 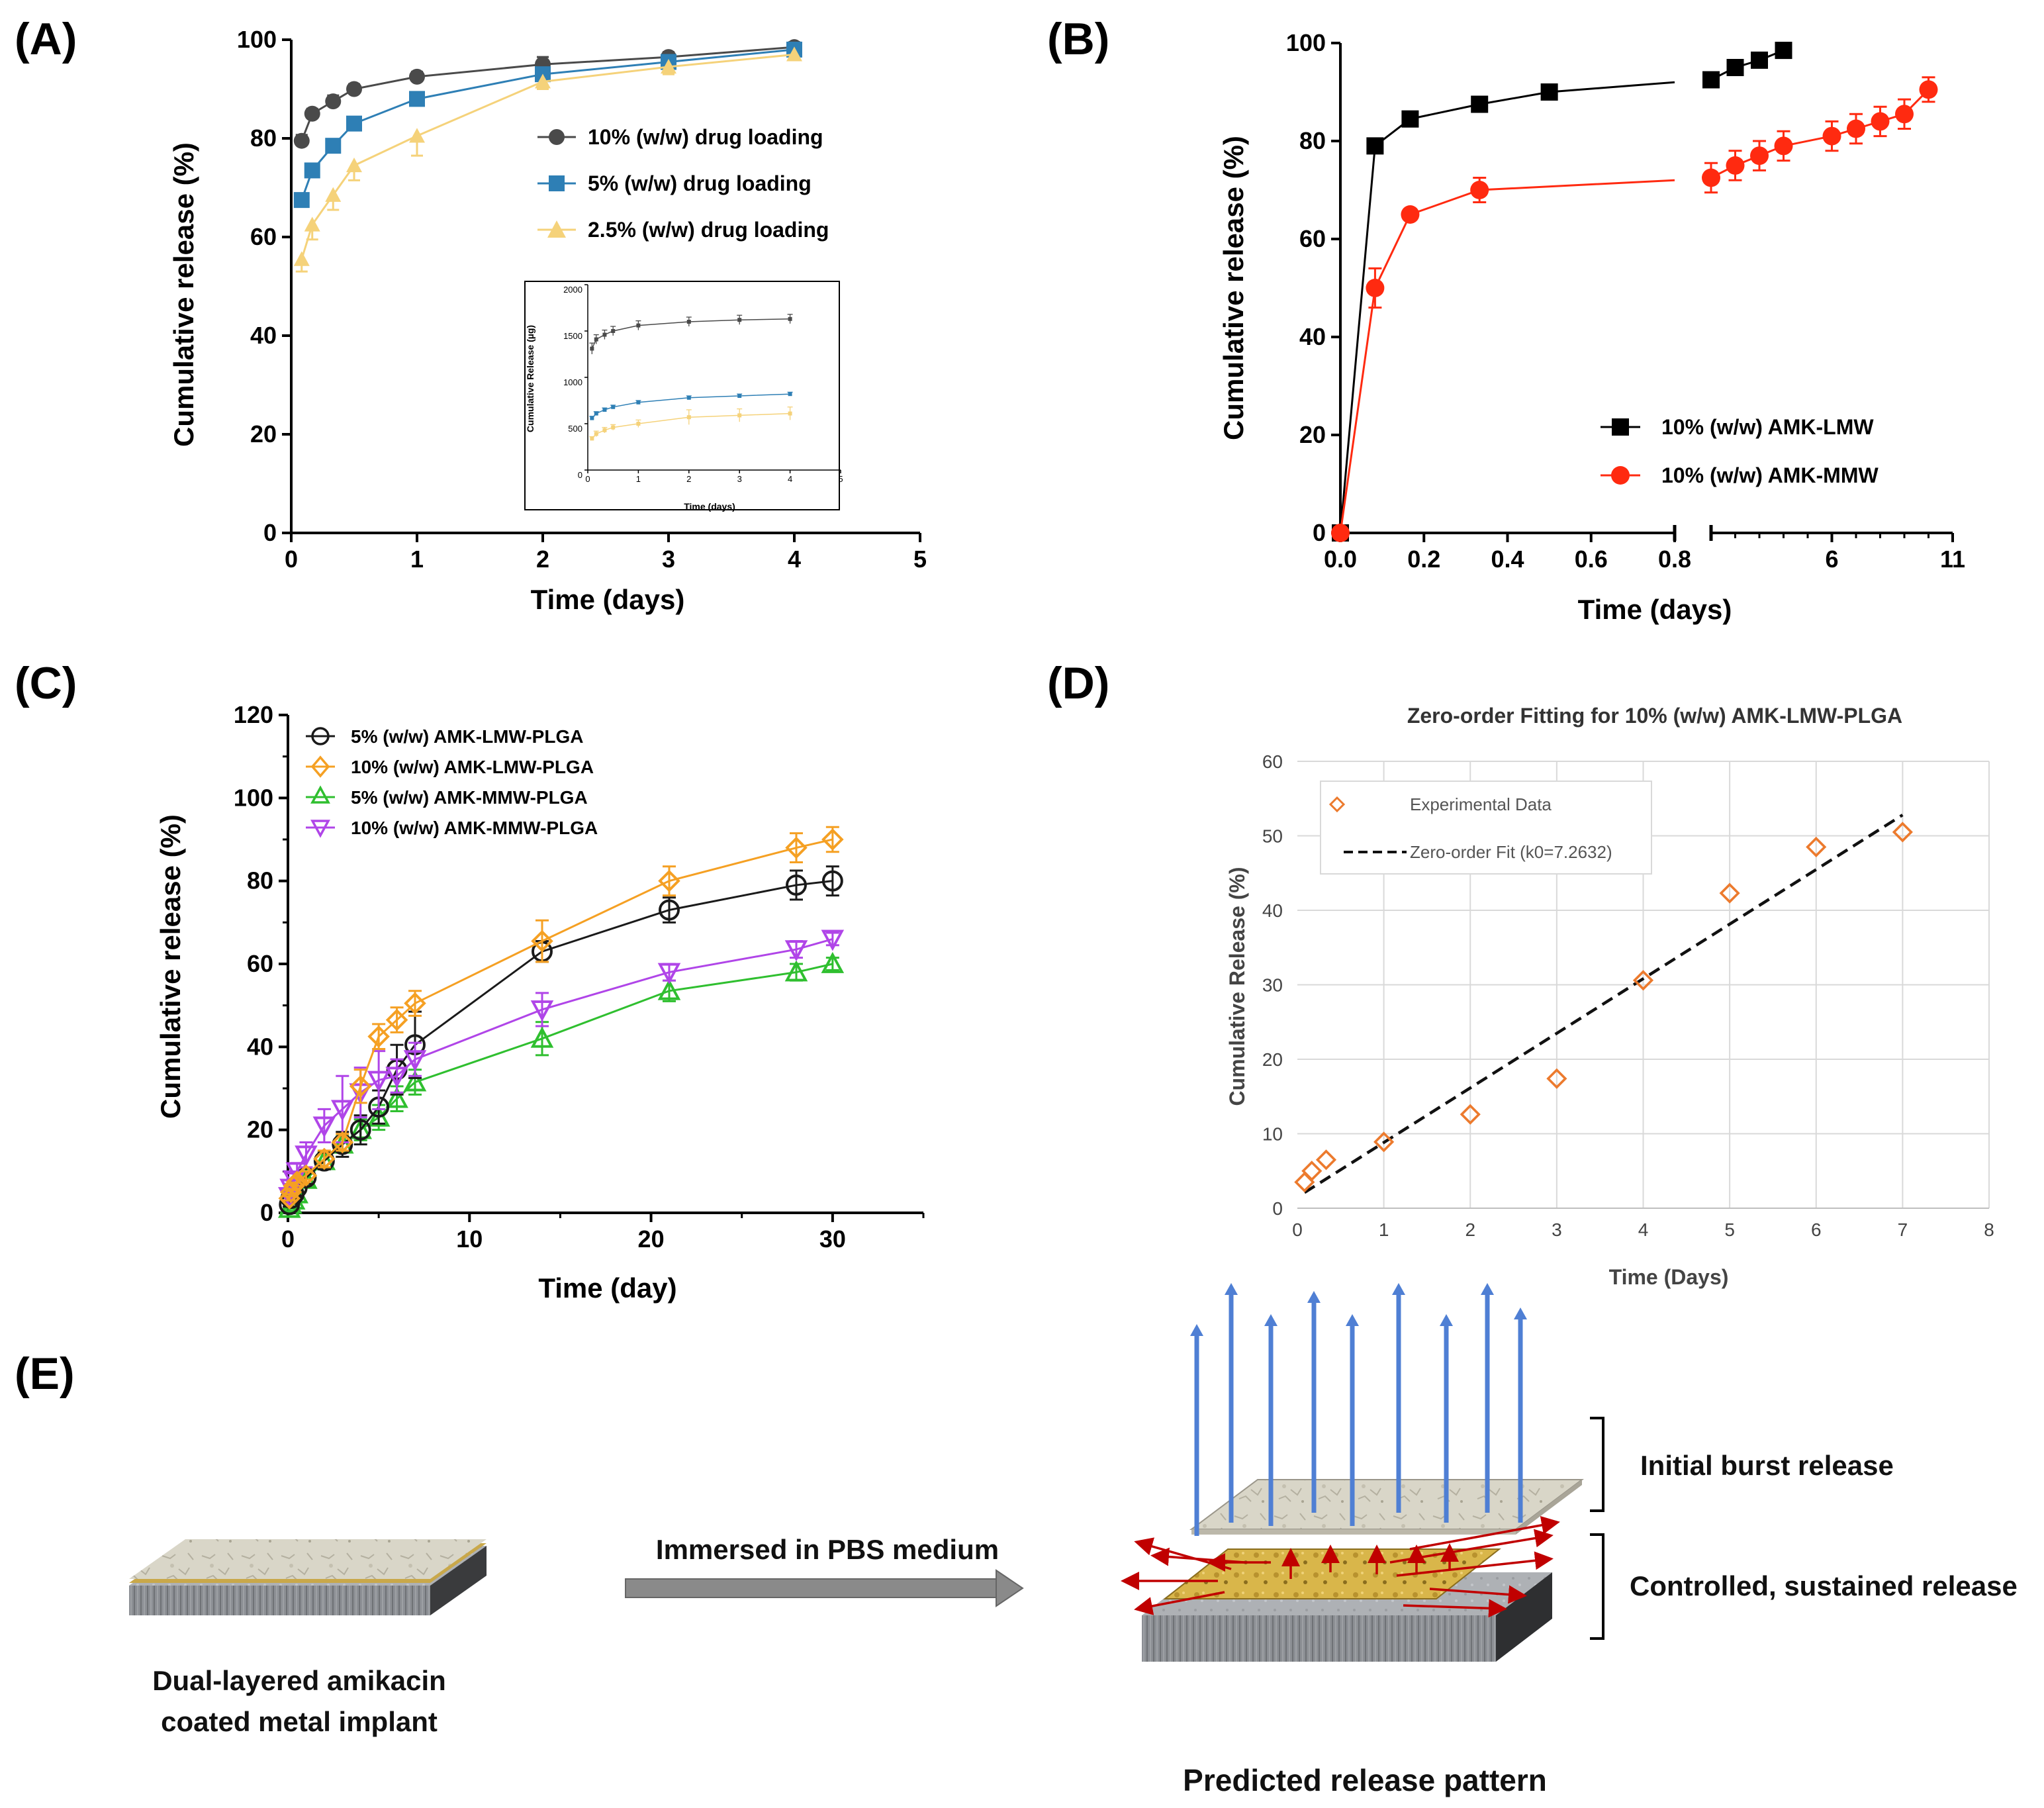 What do you see at coordinates (469, 1239) in the screenshot?
I see `c-xtick-label: 10` at bounding box center [469, 1239].